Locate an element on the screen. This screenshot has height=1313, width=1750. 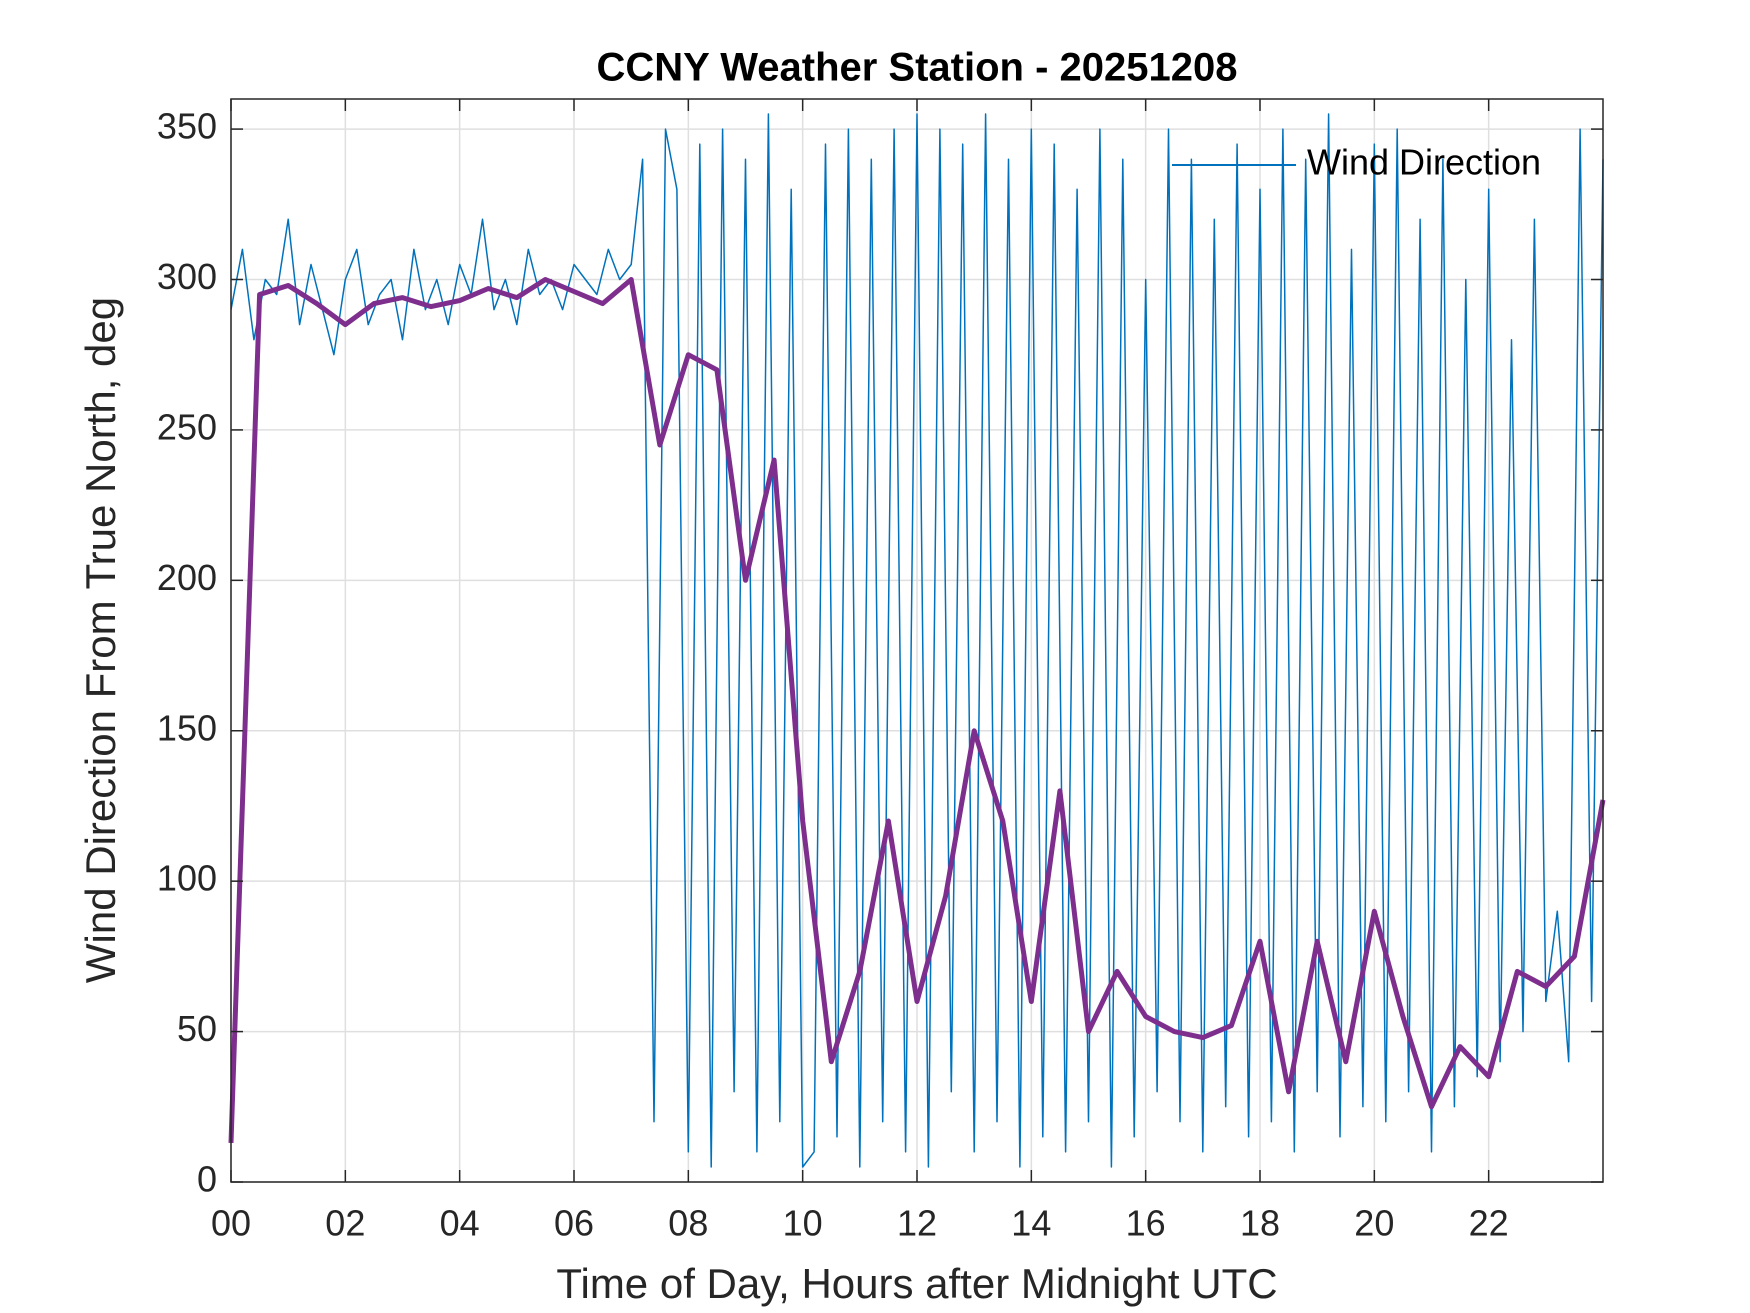
x-tick-label: 10 is located at coordinates (803, 1223).